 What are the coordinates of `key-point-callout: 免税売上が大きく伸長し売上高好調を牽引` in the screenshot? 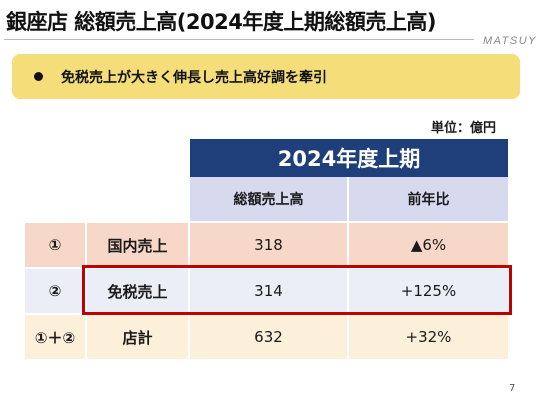 It's located at (266, 76).